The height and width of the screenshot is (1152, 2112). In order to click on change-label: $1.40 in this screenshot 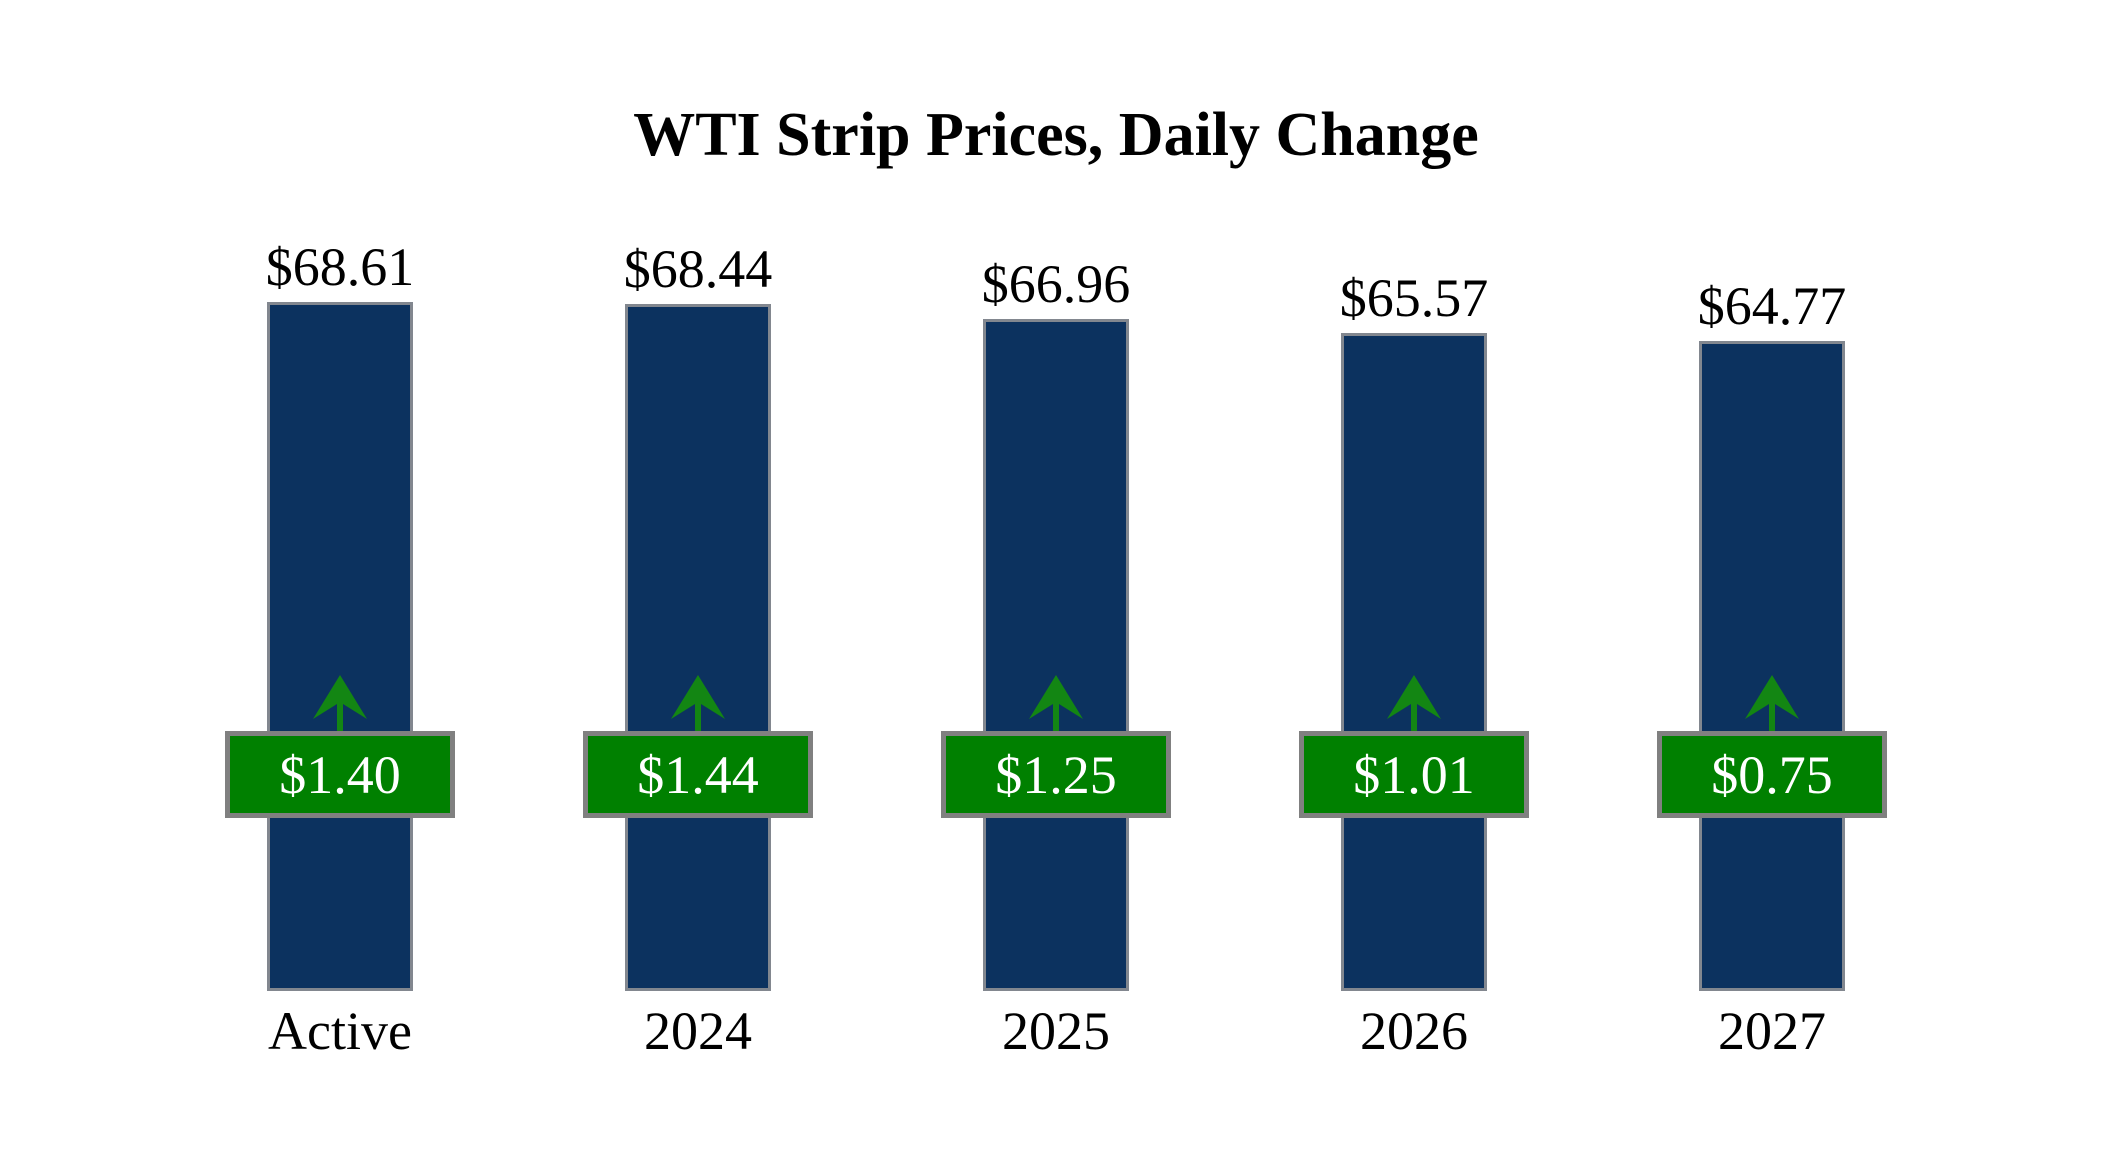, I will do `click(340, 774)`.